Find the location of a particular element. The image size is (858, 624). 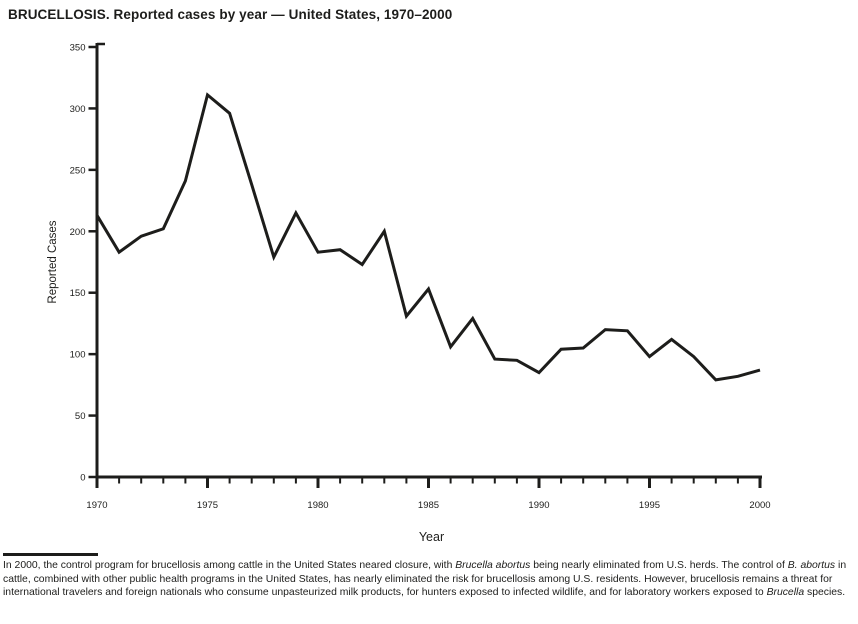

y-tick-label: 50 is located at coordinates (80, 416).